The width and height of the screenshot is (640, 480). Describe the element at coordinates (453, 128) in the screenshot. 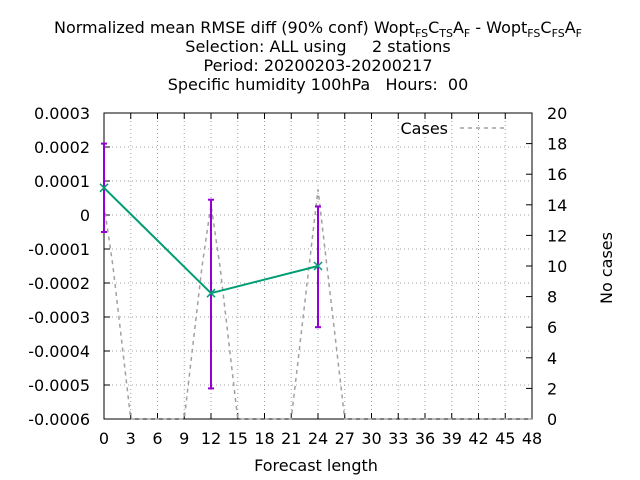

I see `legend: Cases` at that location.